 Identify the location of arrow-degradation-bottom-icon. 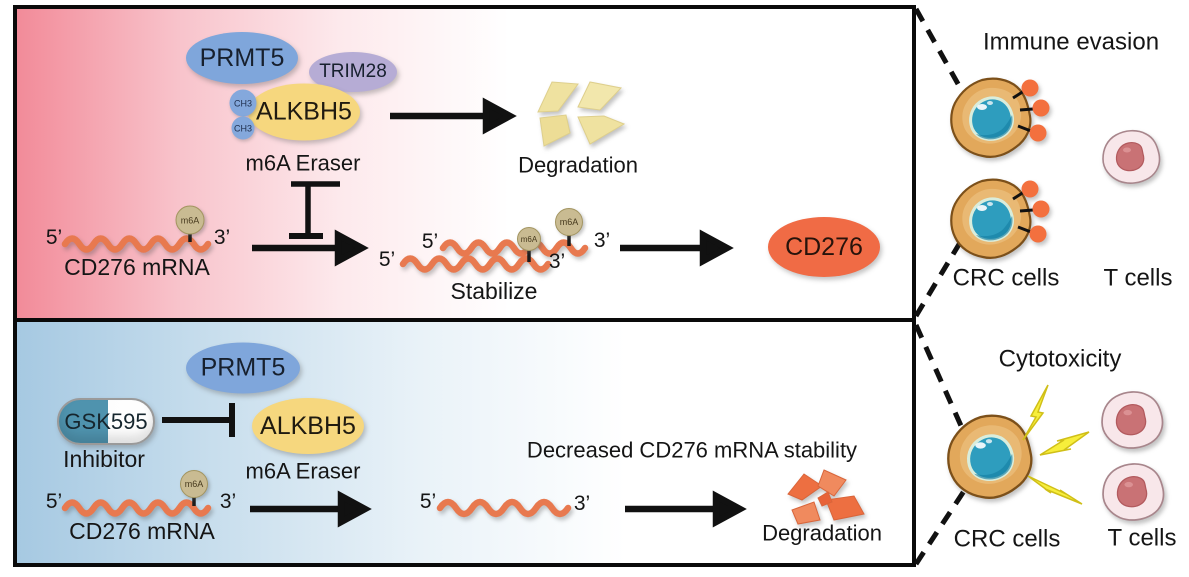
(686, 509).